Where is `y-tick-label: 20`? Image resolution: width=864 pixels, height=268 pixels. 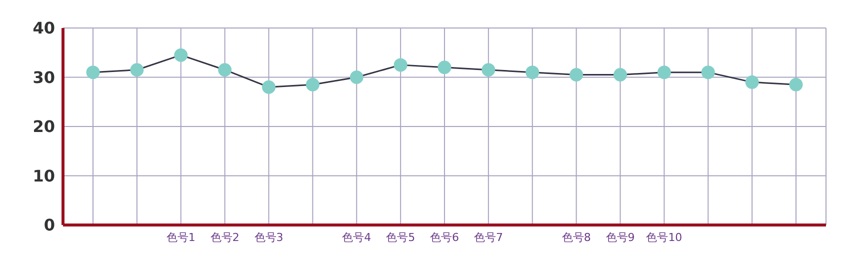 y-tick-label: 20 is located at coordinates (43, 126).